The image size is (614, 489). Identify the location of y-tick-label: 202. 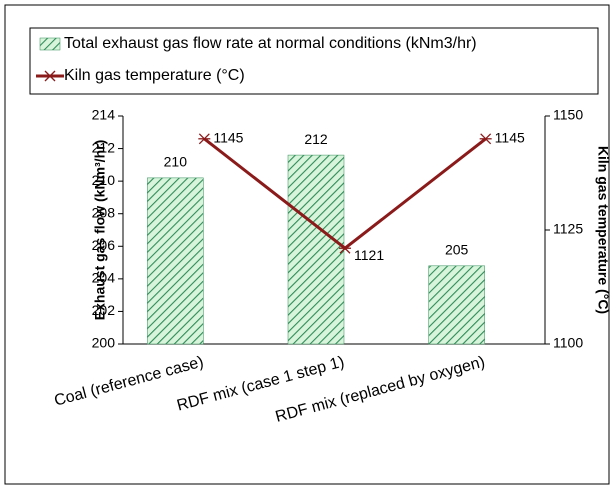
(104, 310).